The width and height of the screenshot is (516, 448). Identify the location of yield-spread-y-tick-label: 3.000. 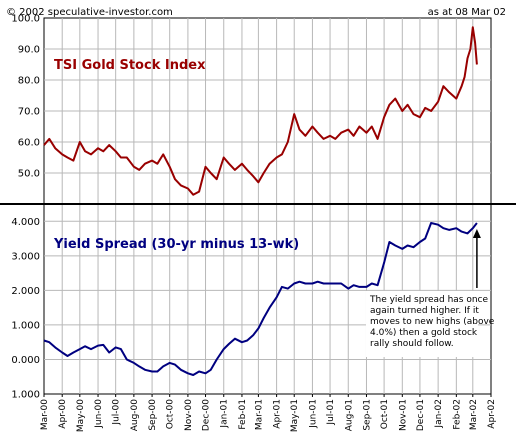
(25, 256).